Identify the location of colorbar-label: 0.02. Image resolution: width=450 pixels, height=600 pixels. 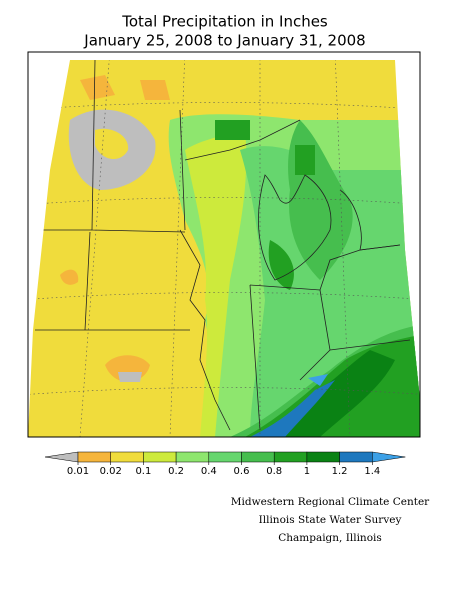
(111, 471).